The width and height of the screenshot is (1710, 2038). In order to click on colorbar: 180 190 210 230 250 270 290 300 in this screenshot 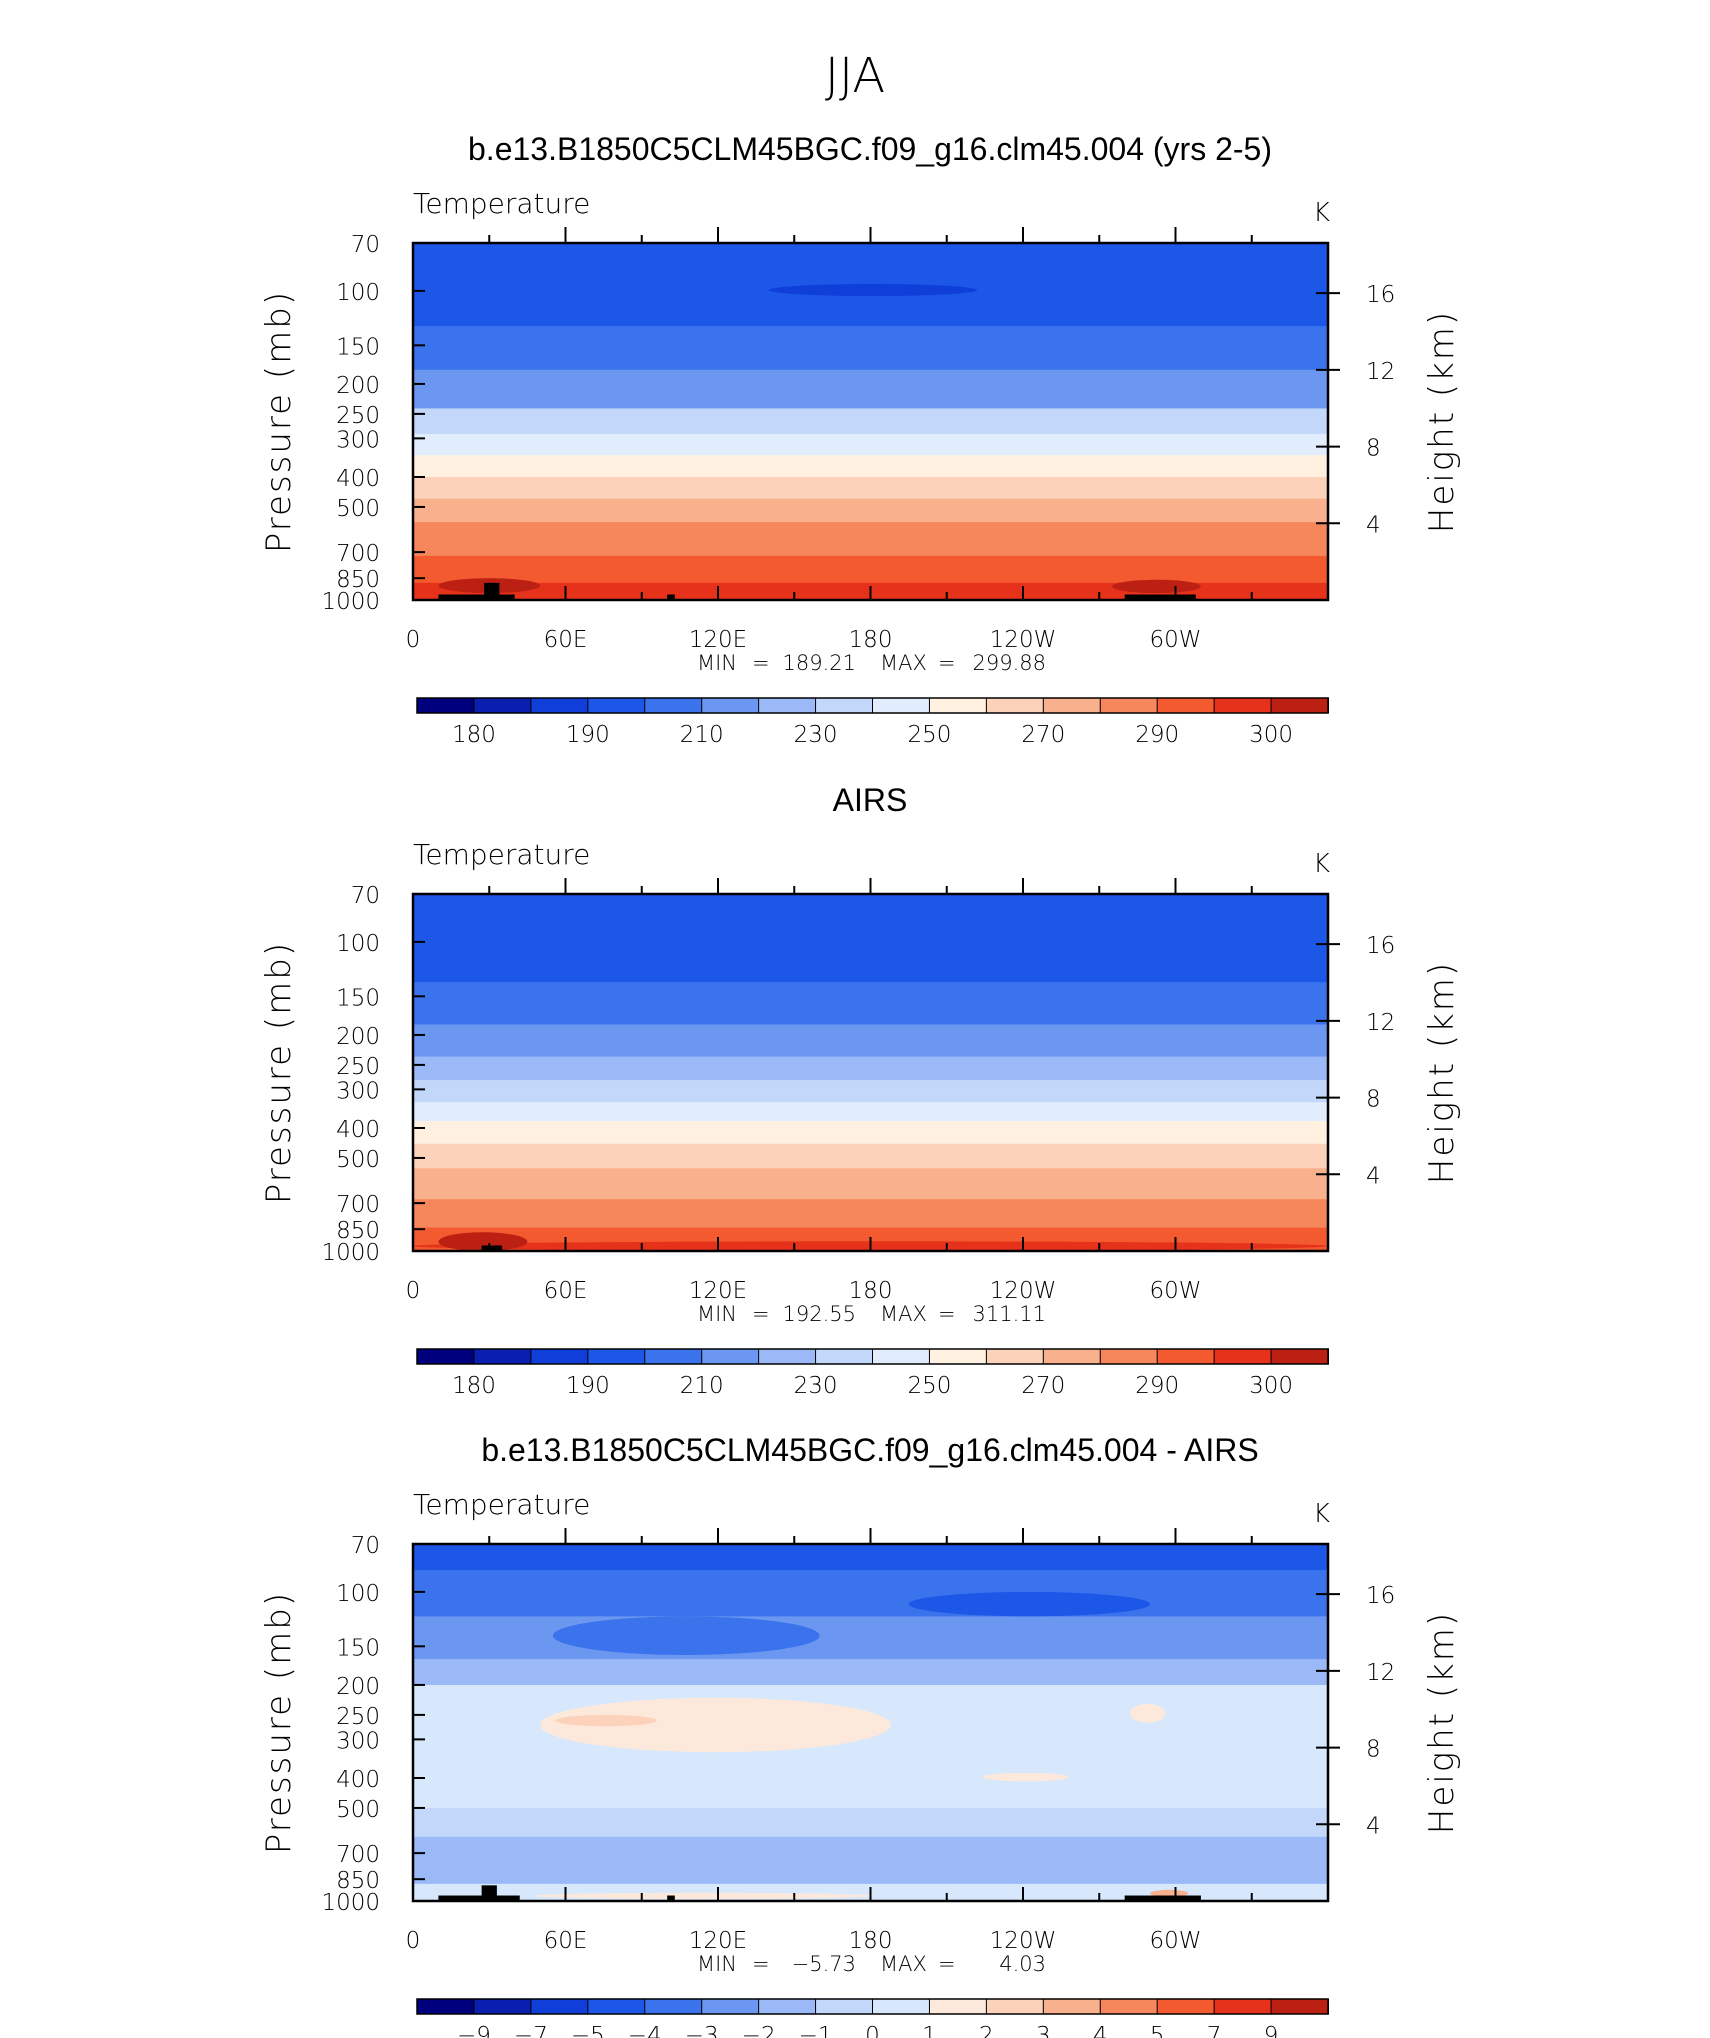, I will do `click(872, 1373)`.